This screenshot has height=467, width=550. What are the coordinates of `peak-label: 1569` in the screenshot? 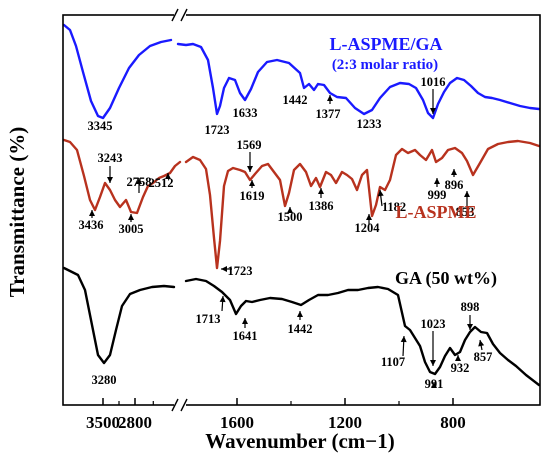 It's located at (249, 145).